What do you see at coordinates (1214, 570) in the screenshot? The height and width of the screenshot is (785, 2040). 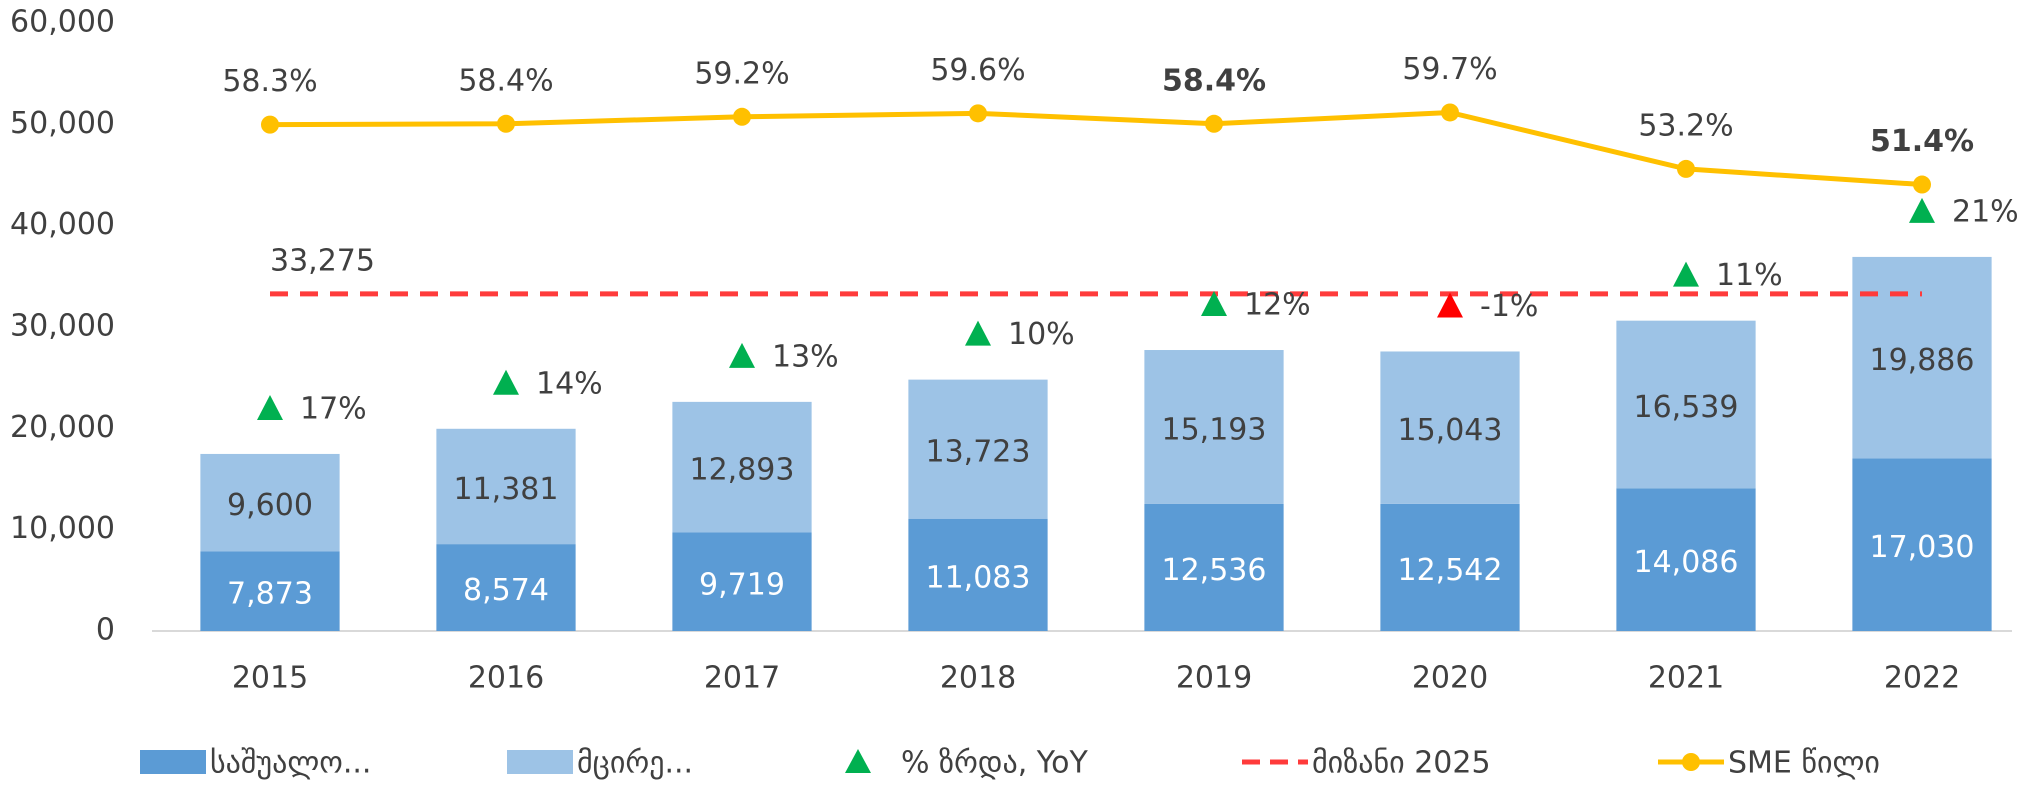 I see `bar-label: 12,536` at bounding box center [1214, 570].